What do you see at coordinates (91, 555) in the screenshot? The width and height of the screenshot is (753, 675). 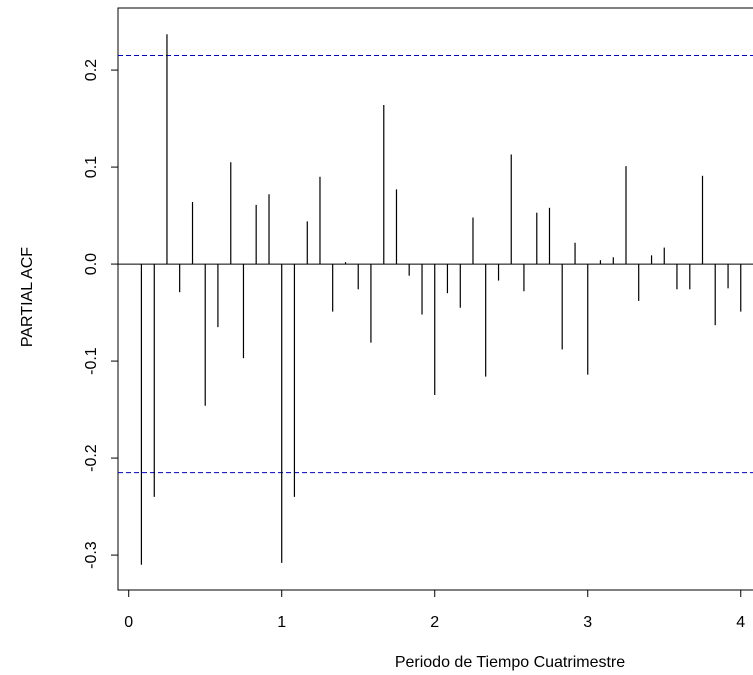 I see `y-tick-label: -0.3` at bounding box center [91, 555].